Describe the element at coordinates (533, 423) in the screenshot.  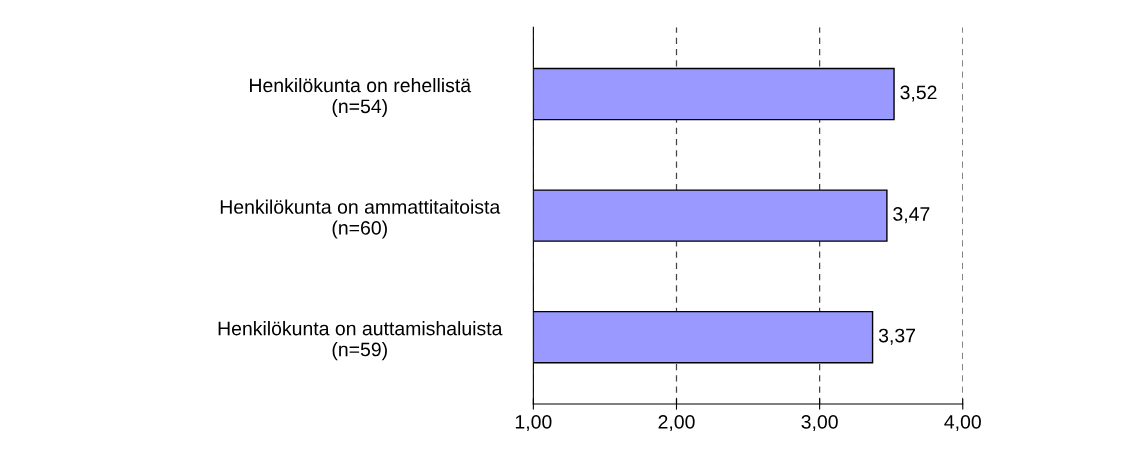
I see `x-tick-label: 1,00` at that location.